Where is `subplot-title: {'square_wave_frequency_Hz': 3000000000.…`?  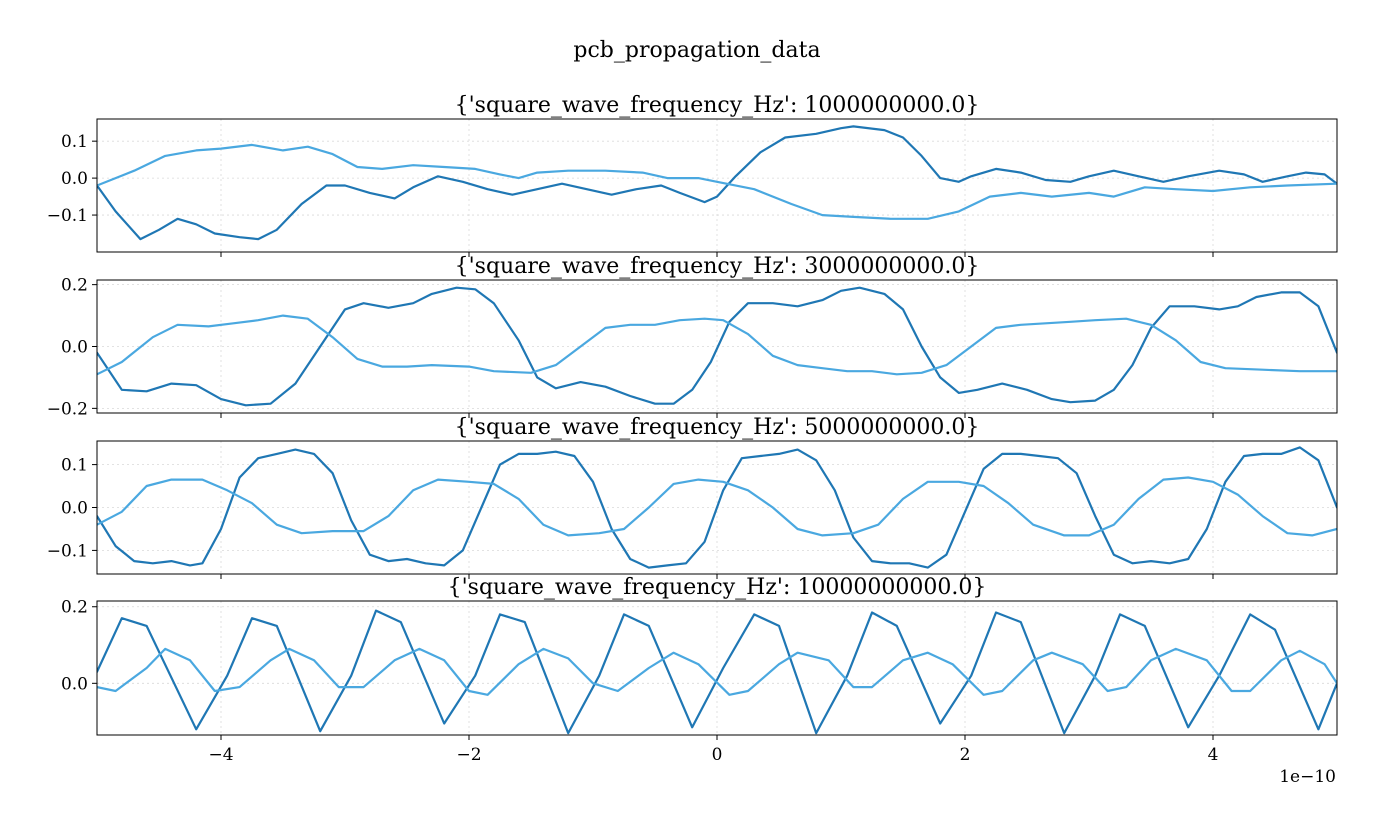
subplot-title: {'square_wave_frequency_Hz': 3000000000.… is located at coordinates (717, 266).